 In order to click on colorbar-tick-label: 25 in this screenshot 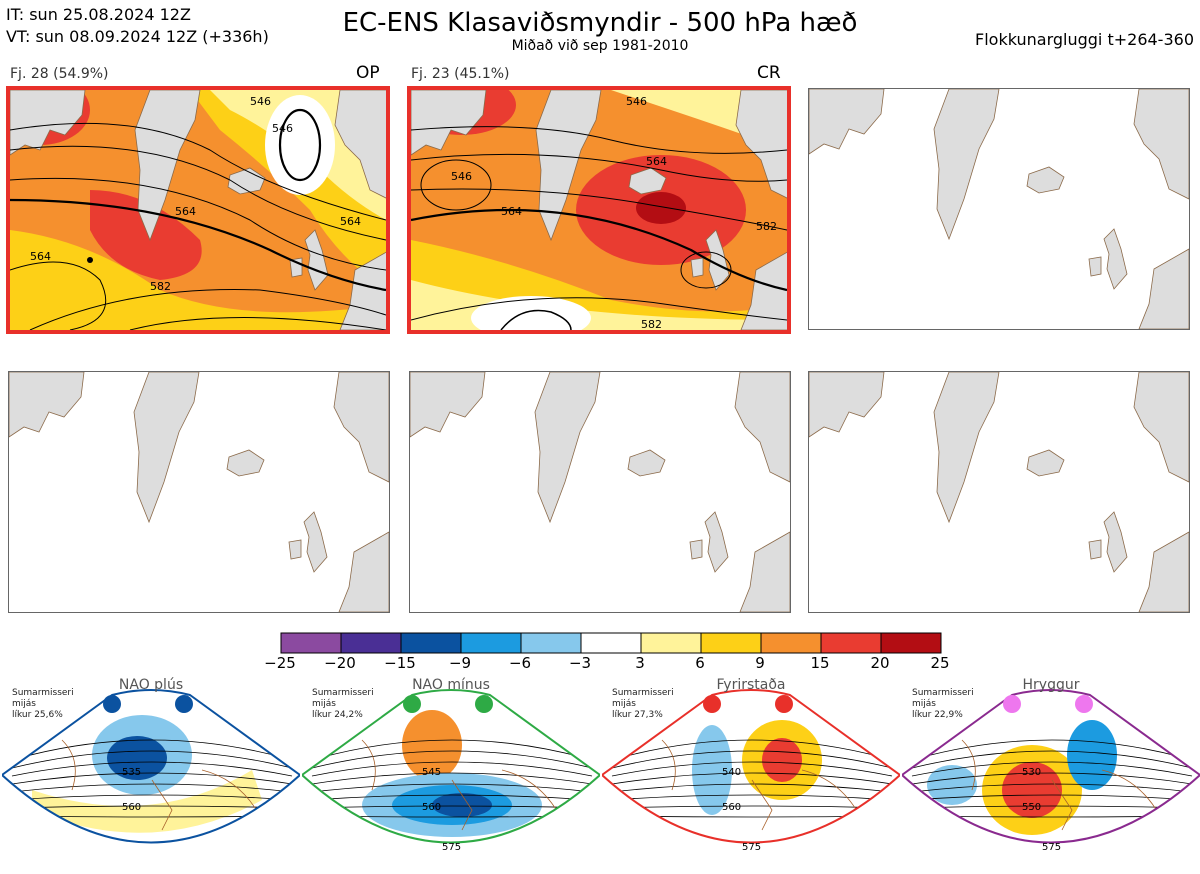, I will do `click(940, 663)`.